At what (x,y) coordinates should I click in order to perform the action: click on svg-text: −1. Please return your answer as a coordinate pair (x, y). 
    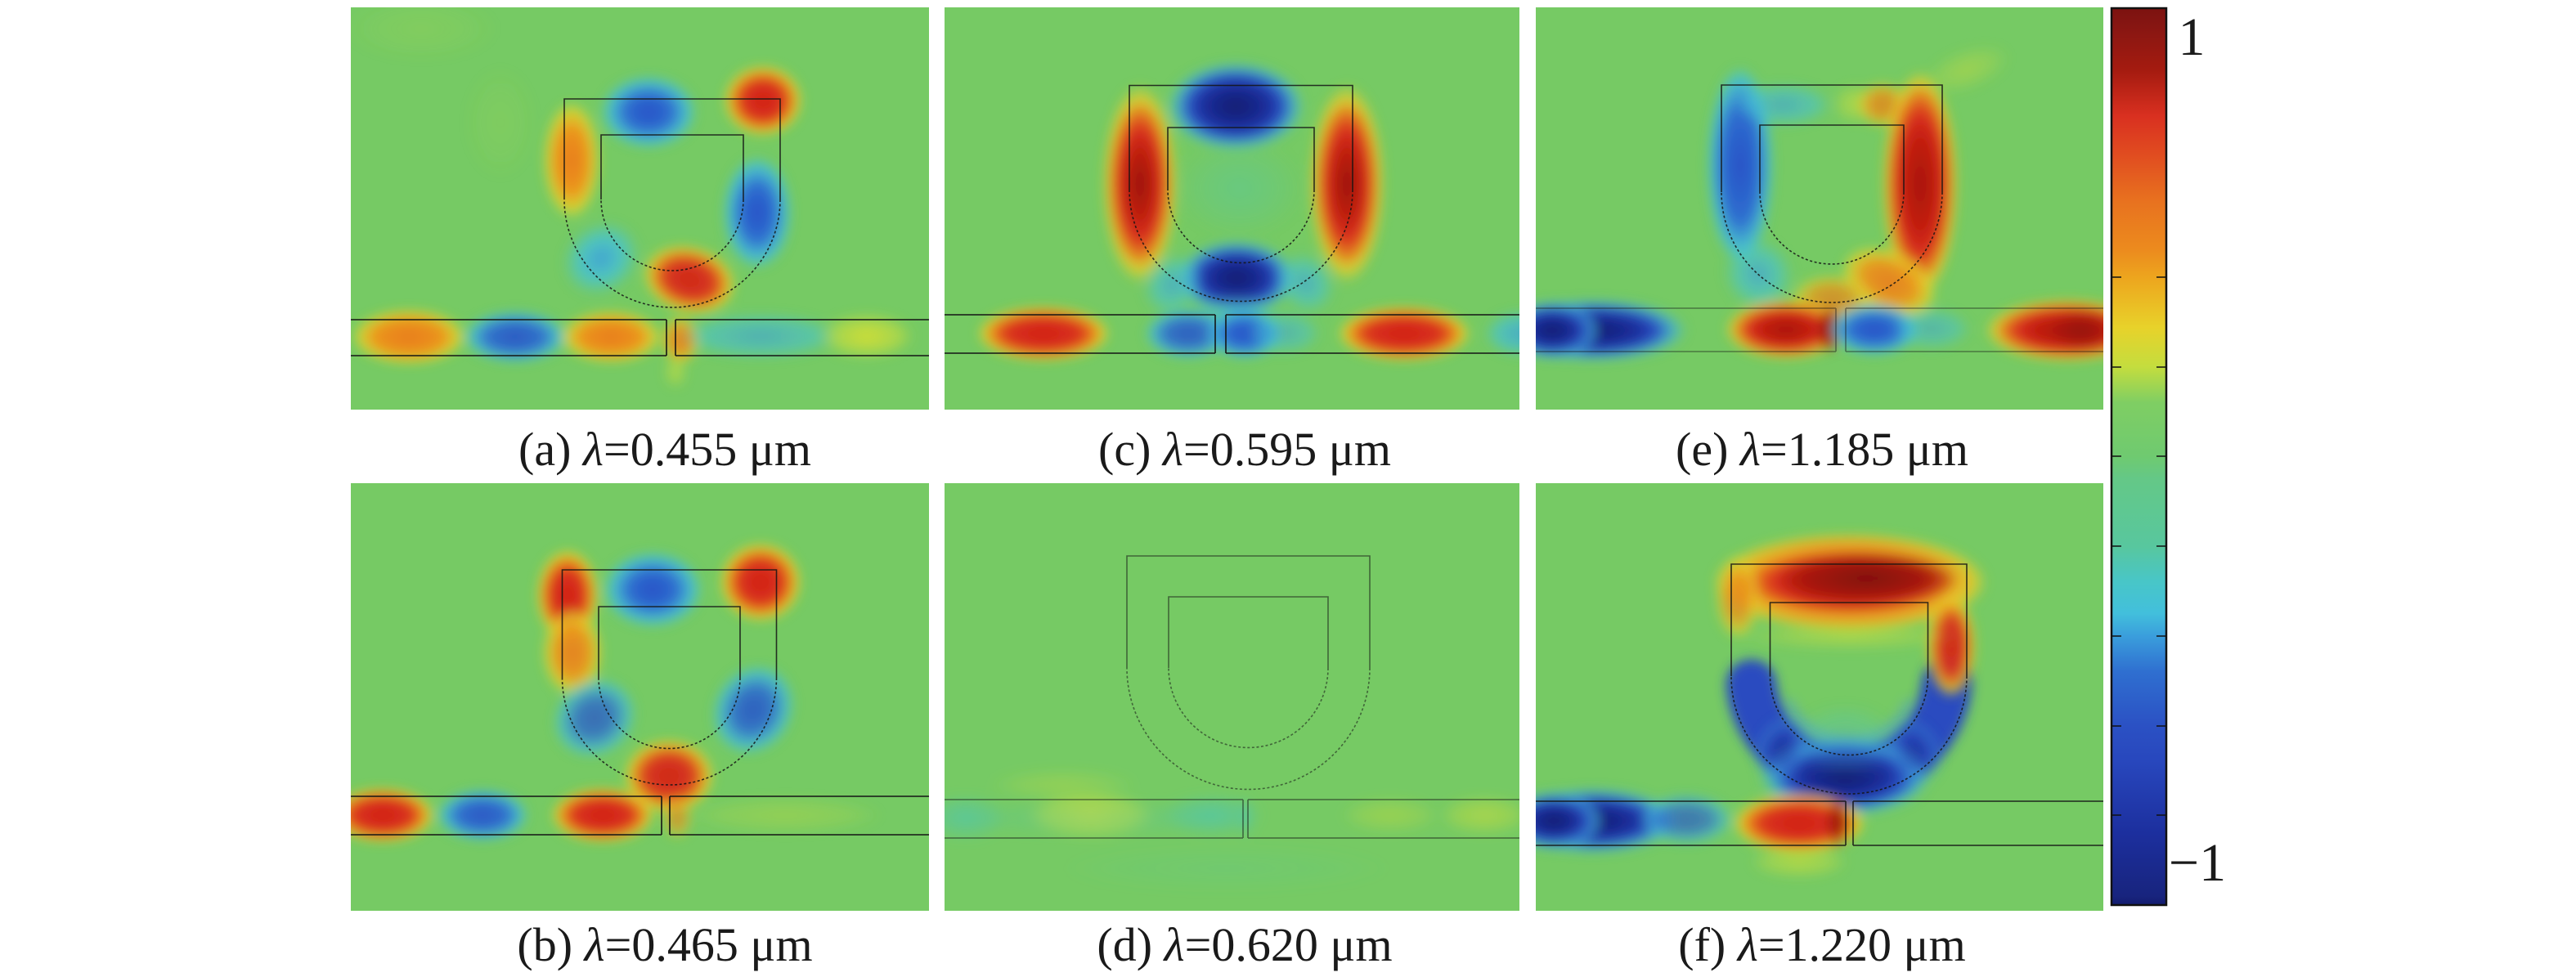
    Looking at the image, I should click on (2197, 863).